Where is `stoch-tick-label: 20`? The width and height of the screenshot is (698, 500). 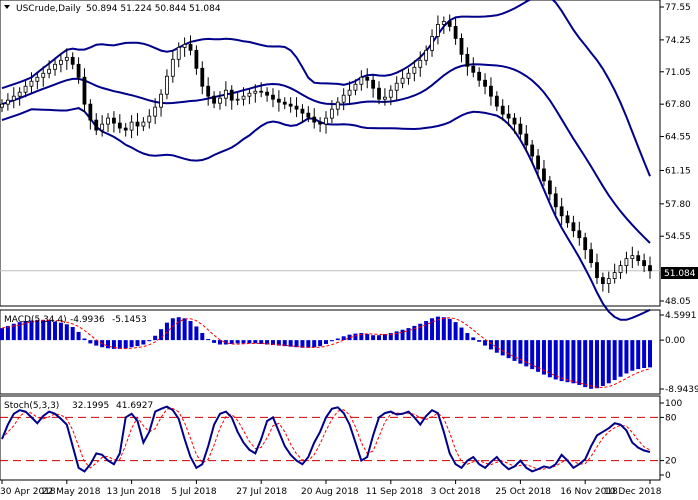
stoch-tick-label: 20 is located at coordinates (671, 462).